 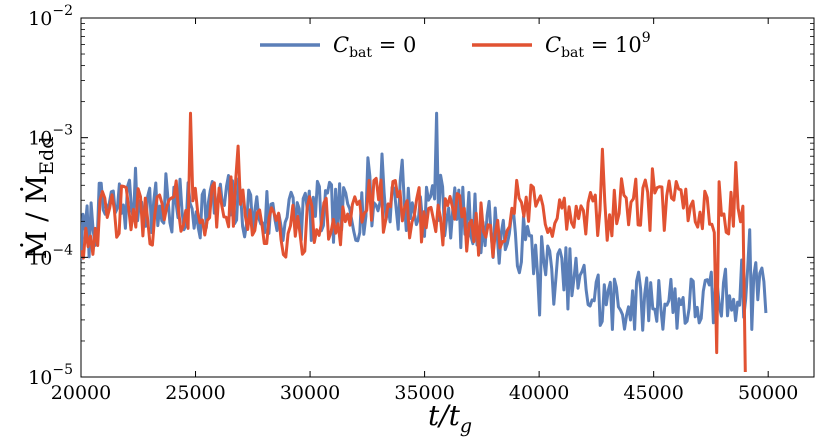 What do you see at coordinates (50, 16) in the screenshot?
I see `y-tick-label: 10⁻²` at bounding box center [50, 16].